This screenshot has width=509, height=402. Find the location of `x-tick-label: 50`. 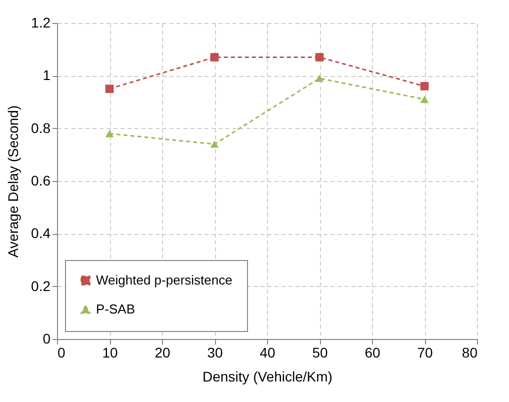

x-tick-label: 50 is located at coordinates (320, 352).